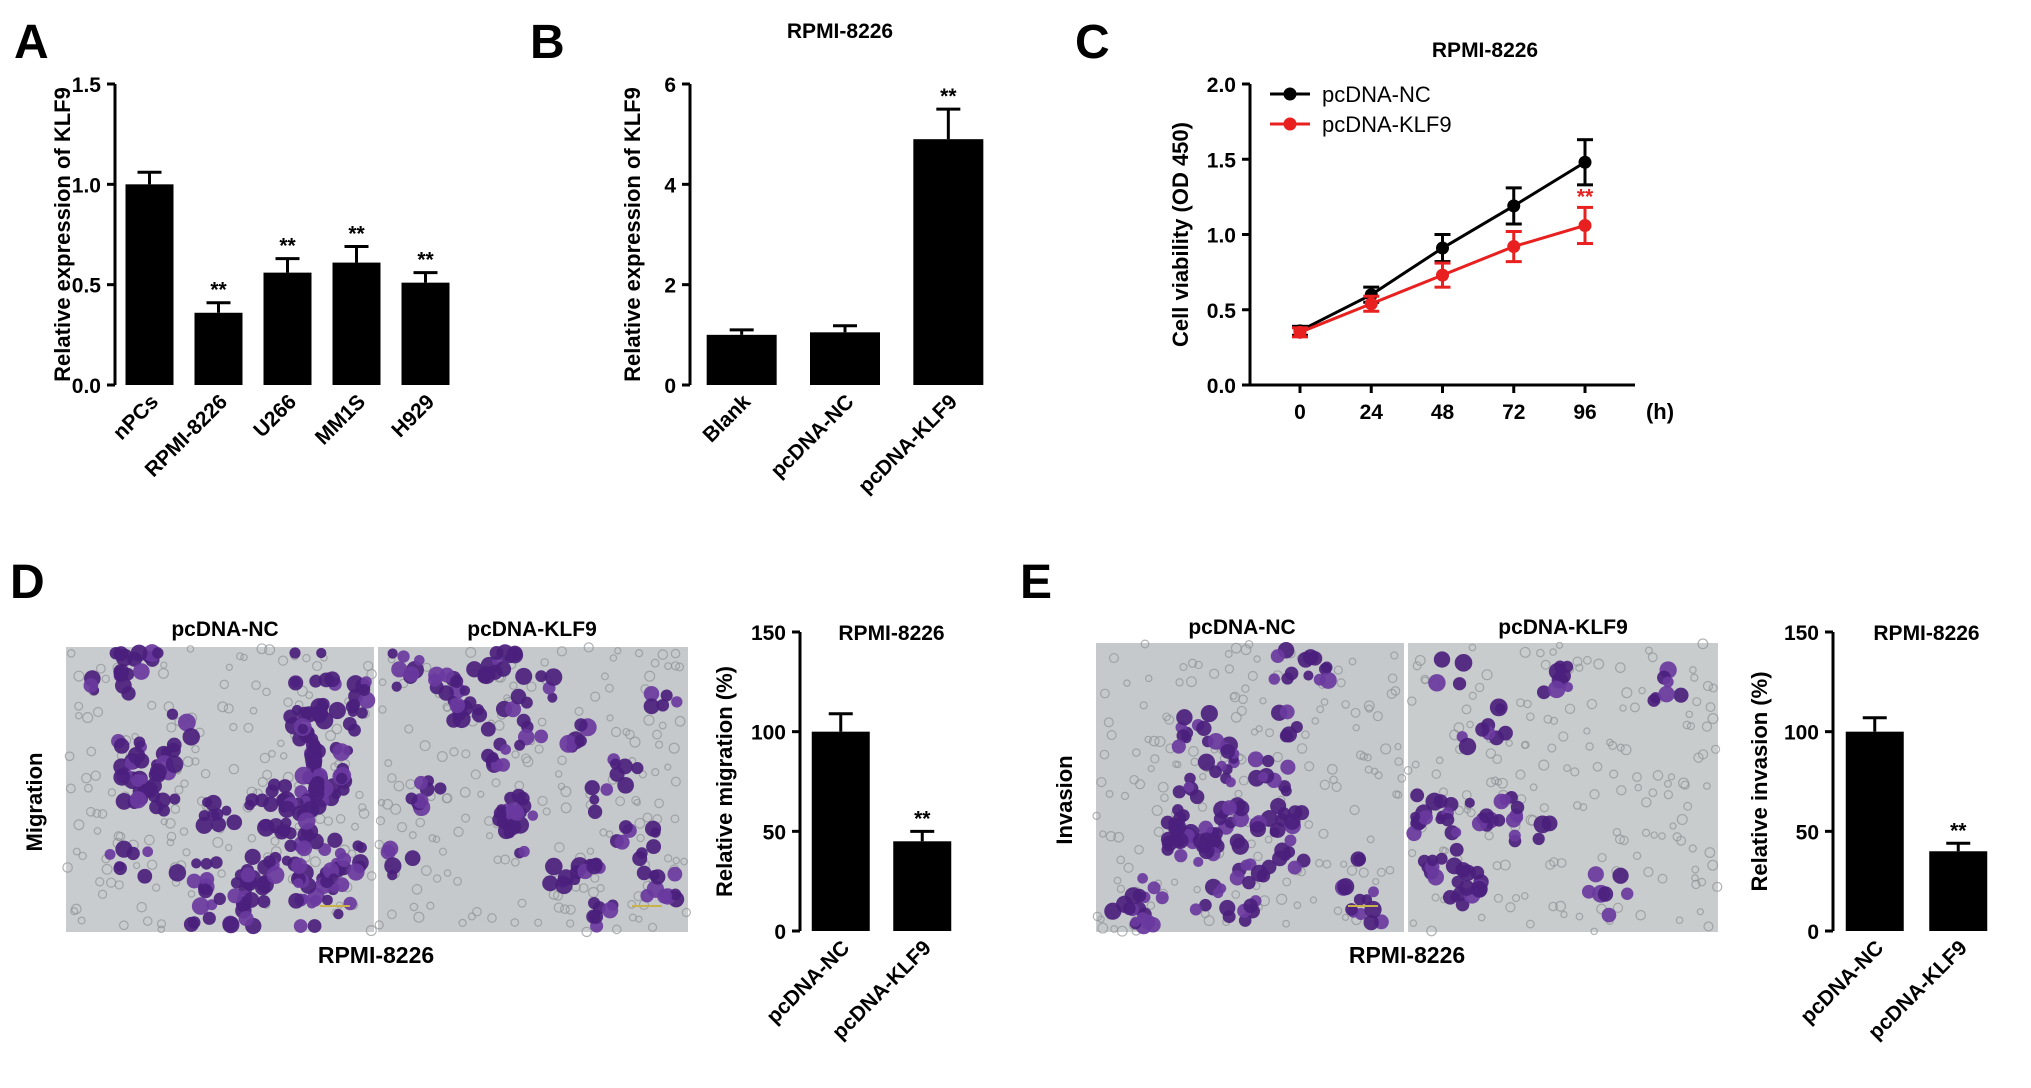  I want to click on y-tick-label: 4, so click(670, 185).